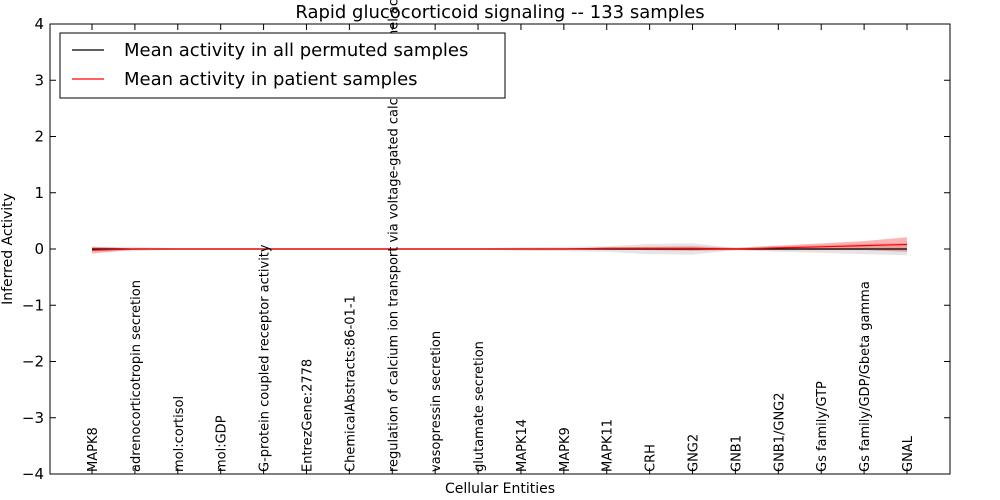  Describe the element at coordinates (179, 434) in the screenshot. I see `x-category-label: mol:cortisol` at that location.